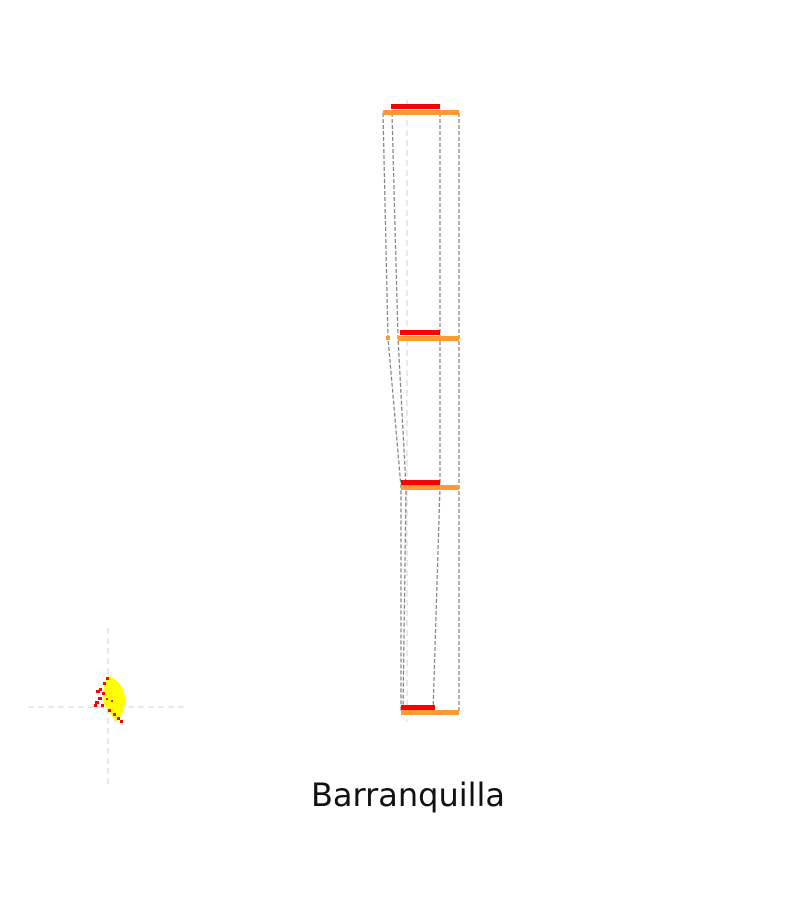 This screenshot has height=900, width=800. I want to click on level-4-lower-bar, so click(430, 712).